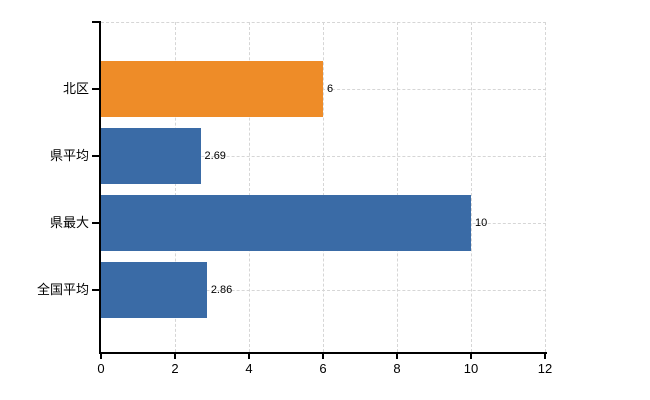 This screenshot has width=650, height=400. Describe the element at coordinates (69, 223) in the screenshot. I see `category-label: 県最大` at that location.